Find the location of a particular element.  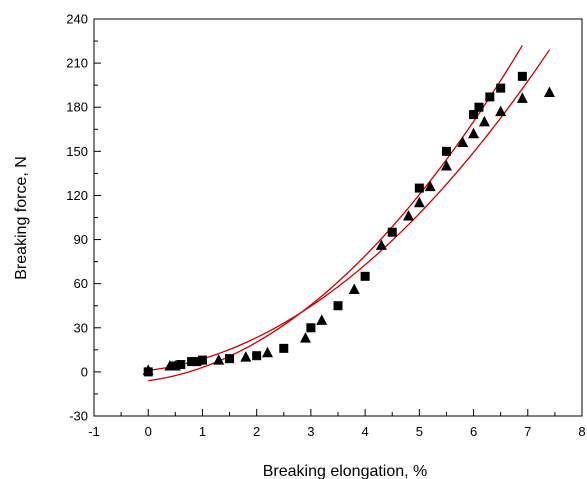

y-tick-label: 90 is located at coordinates (81, 239).